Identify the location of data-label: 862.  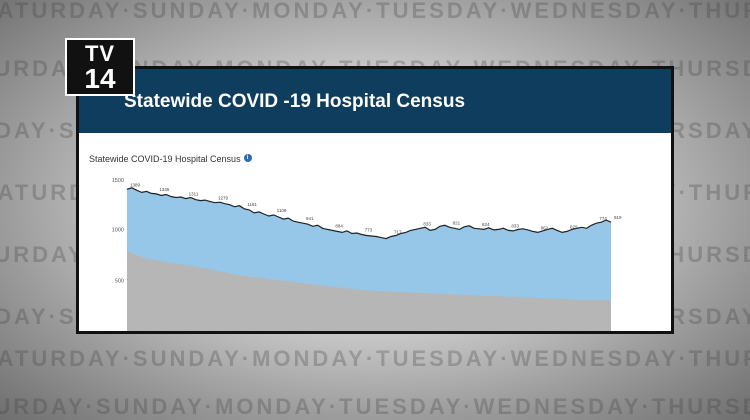
(545, 227).